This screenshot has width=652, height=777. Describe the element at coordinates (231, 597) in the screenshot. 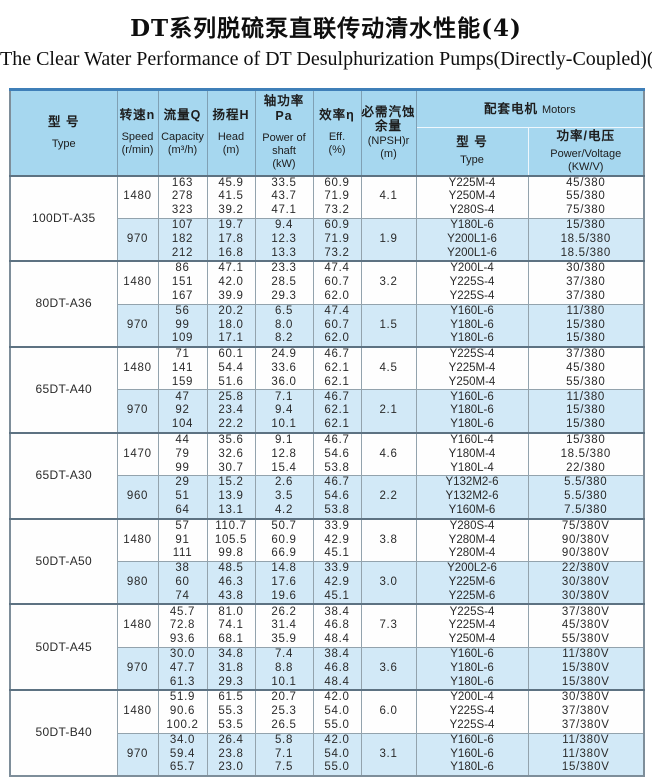

I see `head-cell: 43.8` at that location.